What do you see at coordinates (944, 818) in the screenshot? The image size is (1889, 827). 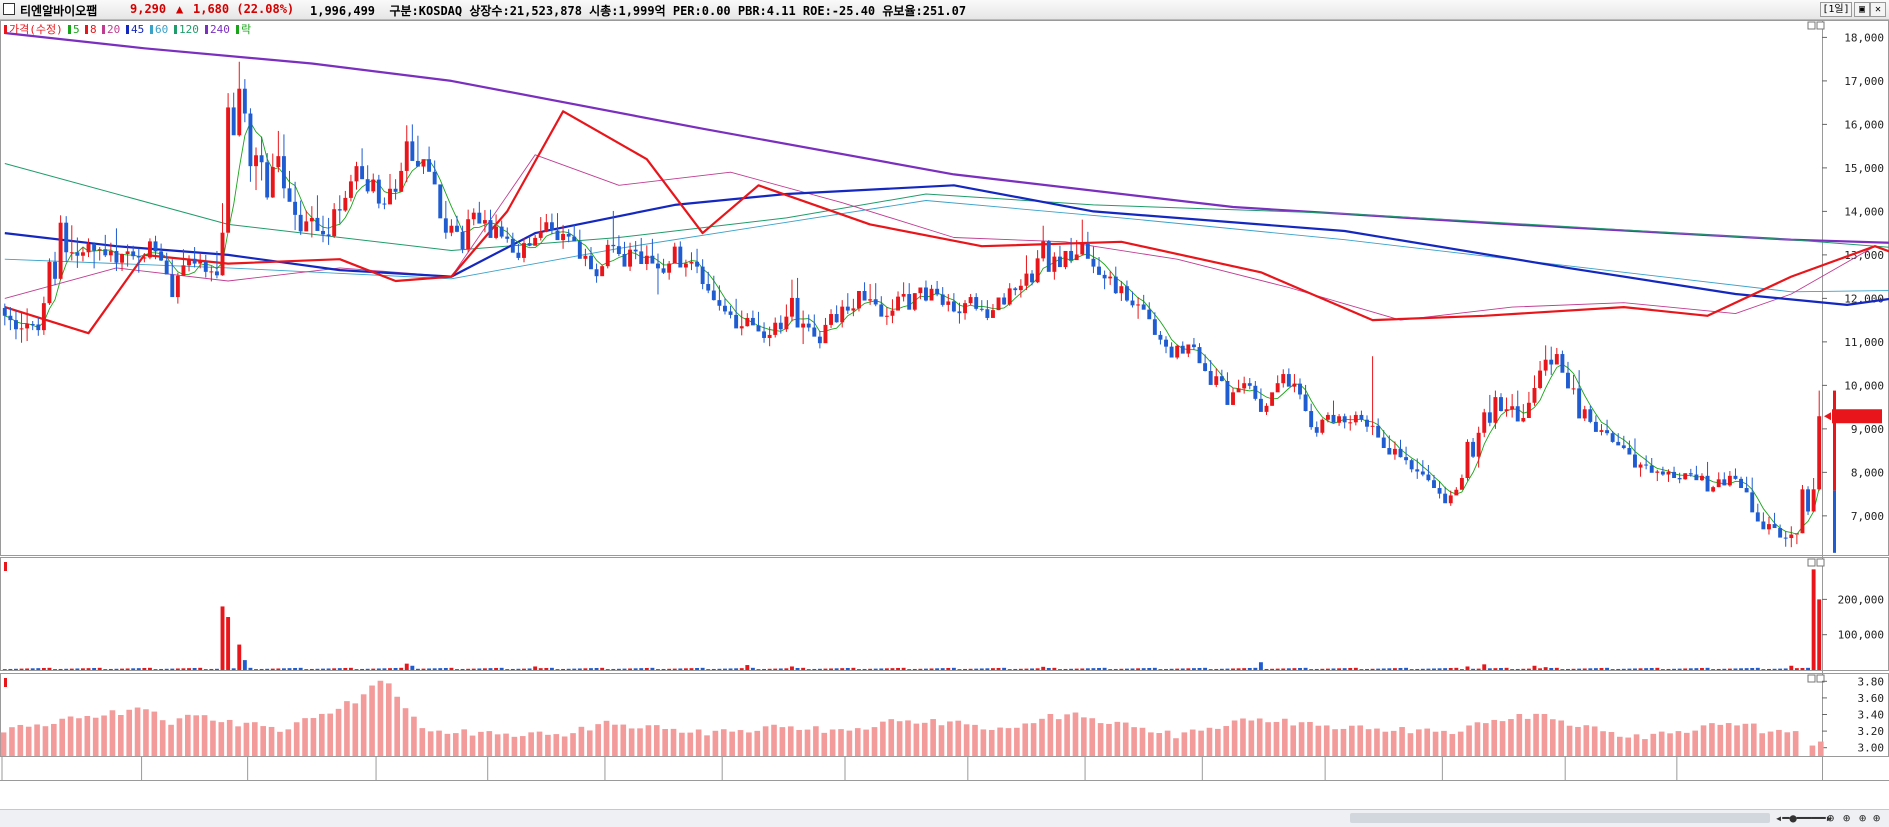 I see `horizontal-scrollbar: ◂━●━━━━▸ ⊕ ⊕ ⊕ ⊕` at bounding box center [944, 818].